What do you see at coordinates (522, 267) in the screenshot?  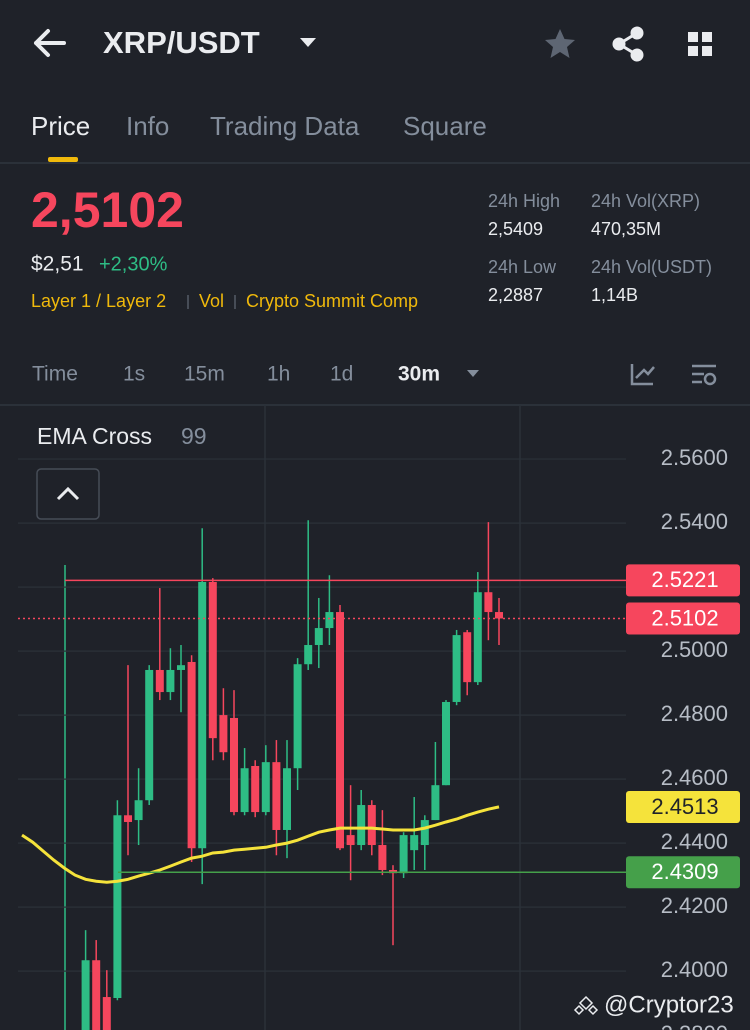 I see `stat-label: 24h Low` at bounding box center [522, 267].